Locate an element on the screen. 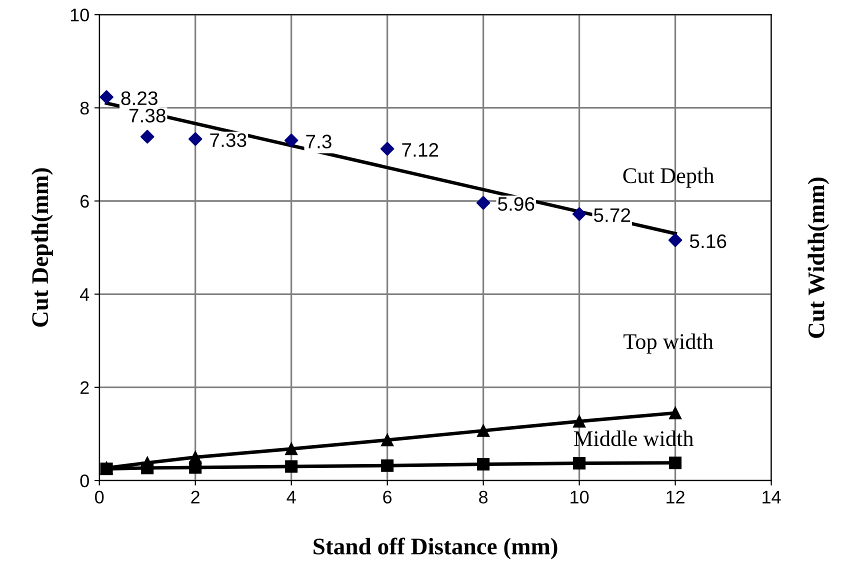 Image resolution: width=842 pixels, height=586 pixels. y-tick-label: 6 is located at coordinates (84, 201).